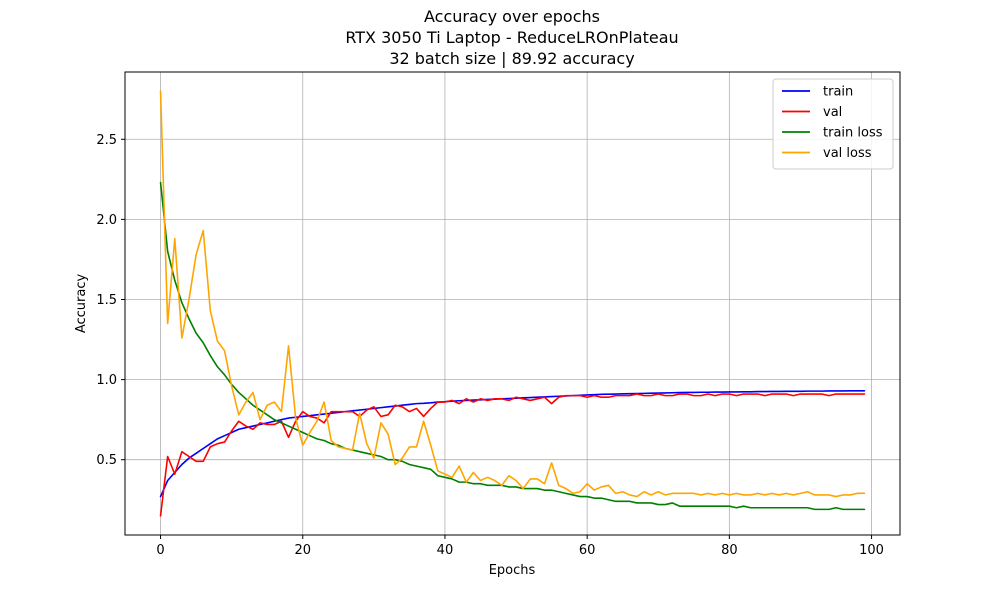 This screenshot has width=1000, height=600. What do you see at coordinates (106, 460) in the screenshot?
I see `y-tick-label: 0.5` at bounding box center [106, 460].